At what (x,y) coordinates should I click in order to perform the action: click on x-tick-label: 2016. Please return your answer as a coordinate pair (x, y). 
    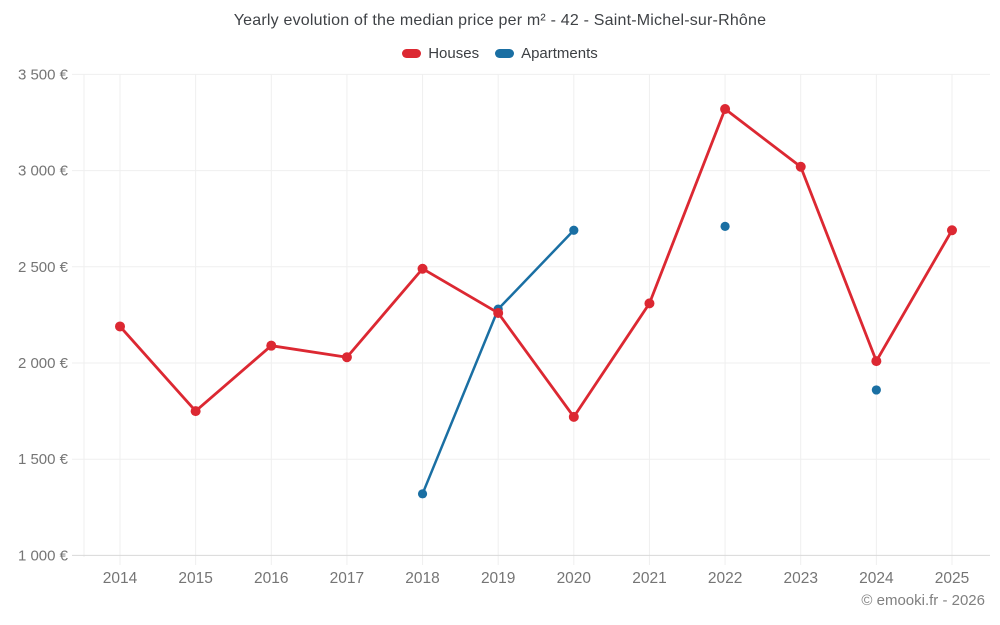
    Looking at the image, I should click on (271, 578).